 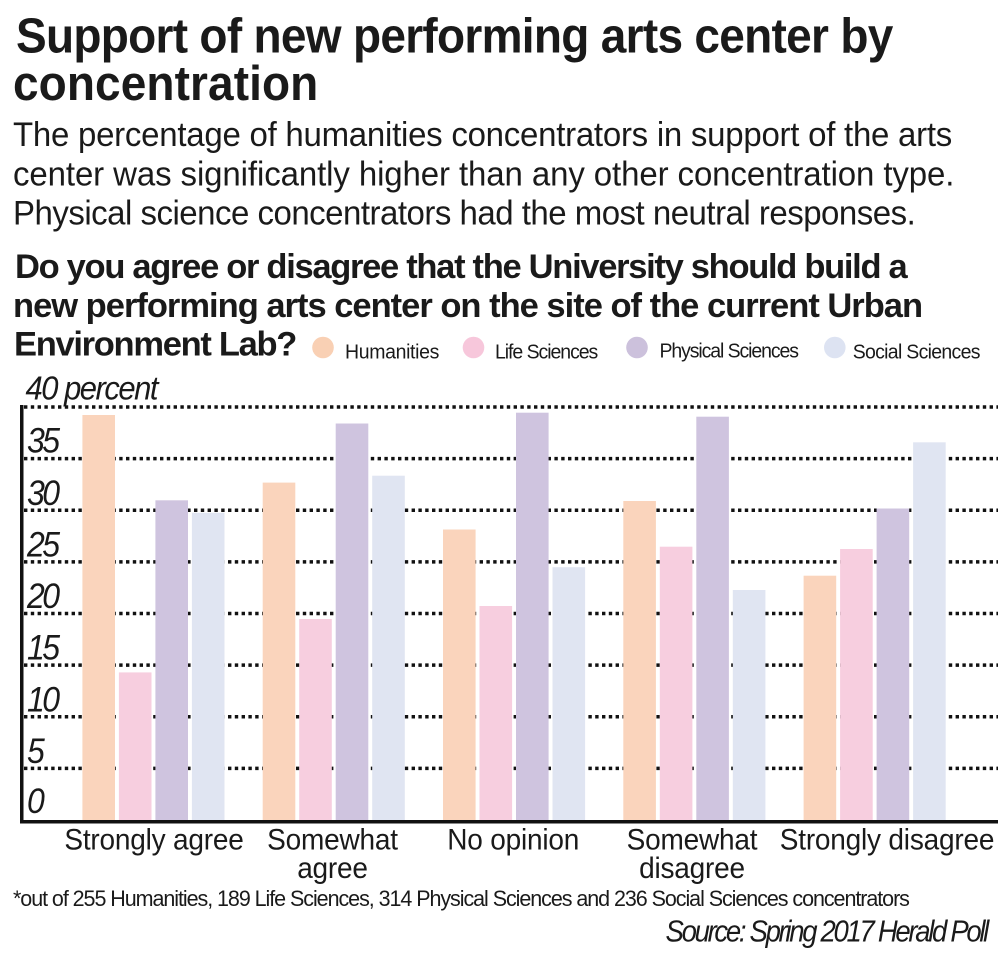 What do you see at coordinates (43, 648) in the screenshot?
I see `svg-text: 15` at bounding box center [43, 648].